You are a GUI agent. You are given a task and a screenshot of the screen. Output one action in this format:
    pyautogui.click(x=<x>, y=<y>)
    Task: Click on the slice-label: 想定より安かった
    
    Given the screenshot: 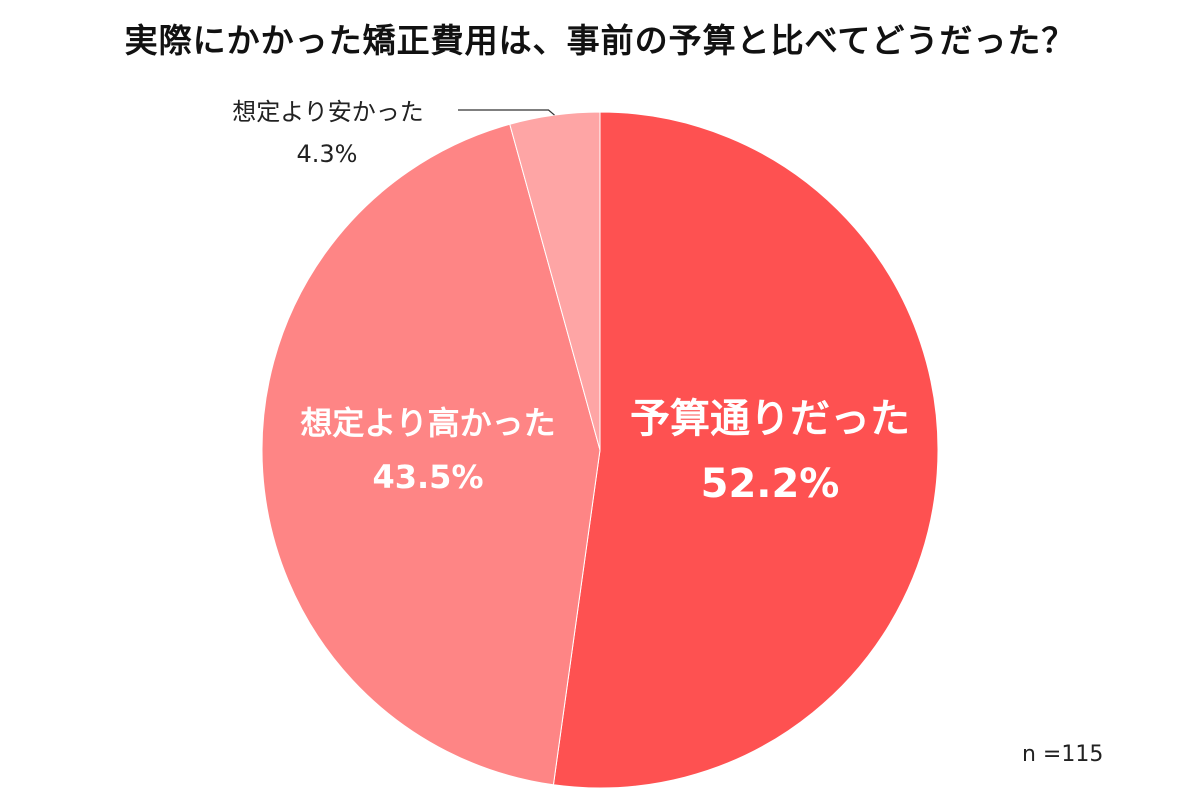 What is the action you would take?
    pyautogui.click(x=328, y=112)
    